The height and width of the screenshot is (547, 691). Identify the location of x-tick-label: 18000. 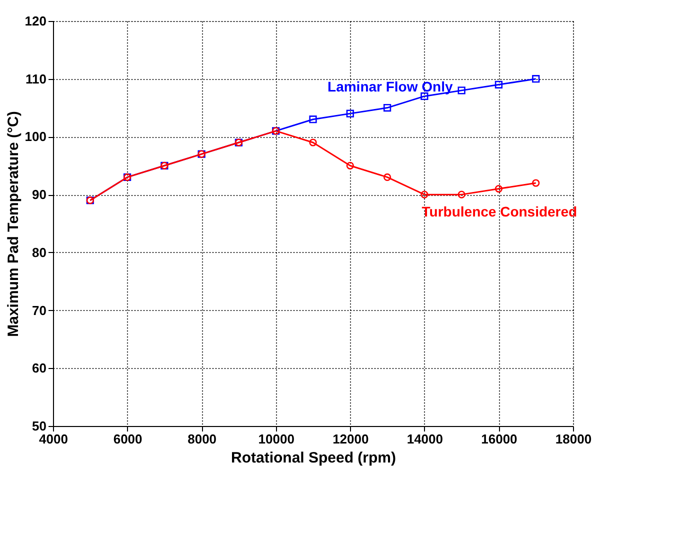
(573, 439).